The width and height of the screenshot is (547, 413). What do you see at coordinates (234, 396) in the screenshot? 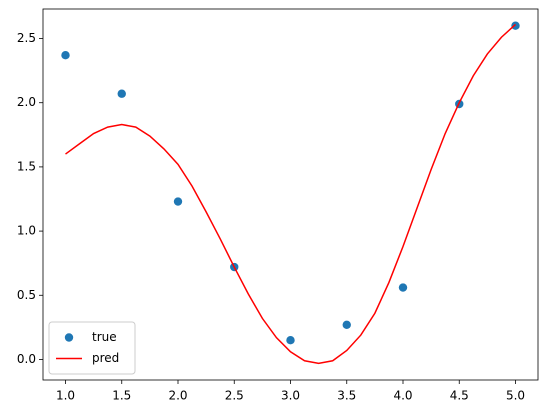
I see `x-tick-label: 2.5` at bounding box center [234, 396].